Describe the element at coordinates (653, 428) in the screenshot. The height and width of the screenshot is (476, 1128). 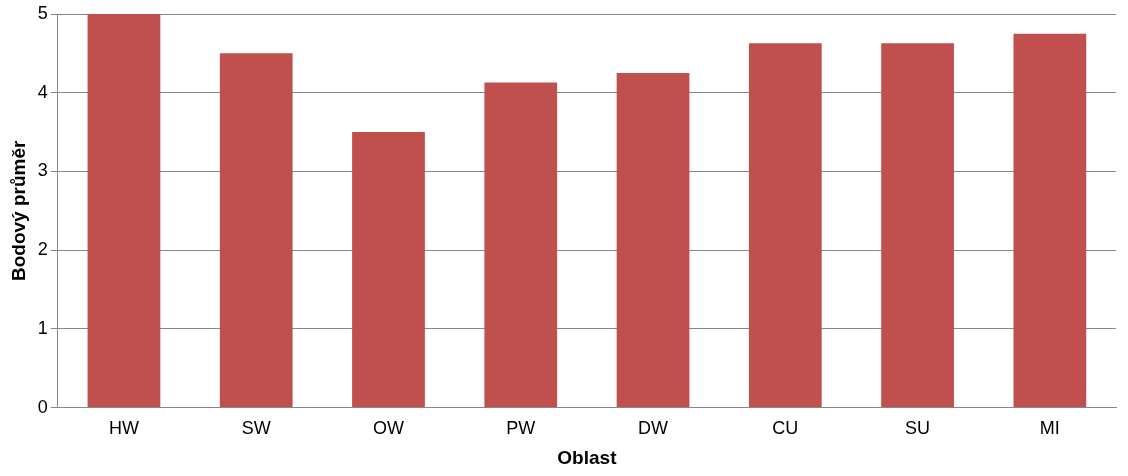
I see `x-tick-label: DW` at that location.